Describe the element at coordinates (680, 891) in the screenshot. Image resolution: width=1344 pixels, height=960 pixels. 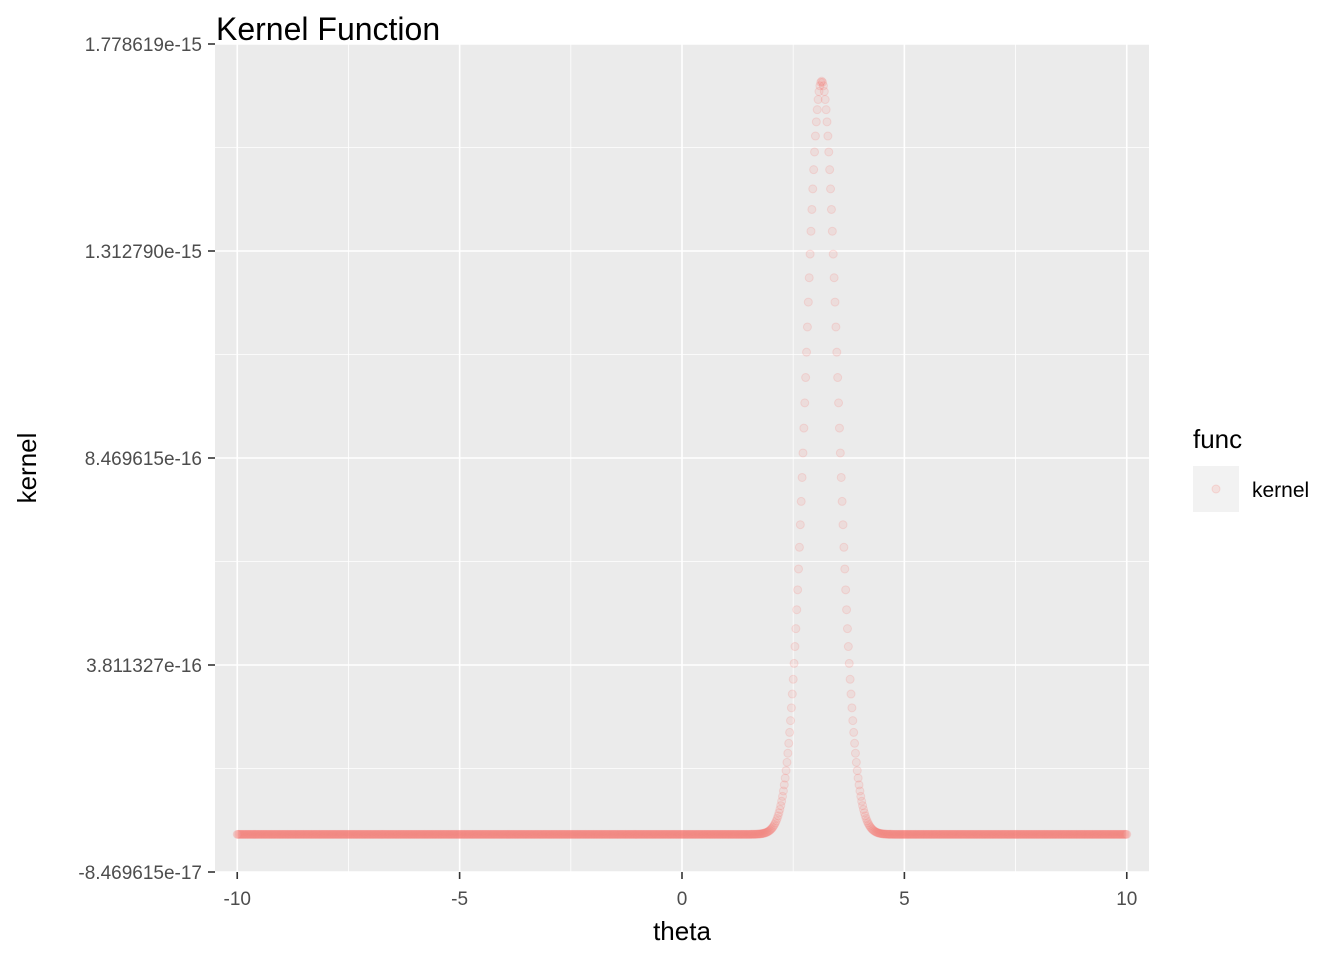
I see `x-axis: -10 -5 0 5 10` at that location.